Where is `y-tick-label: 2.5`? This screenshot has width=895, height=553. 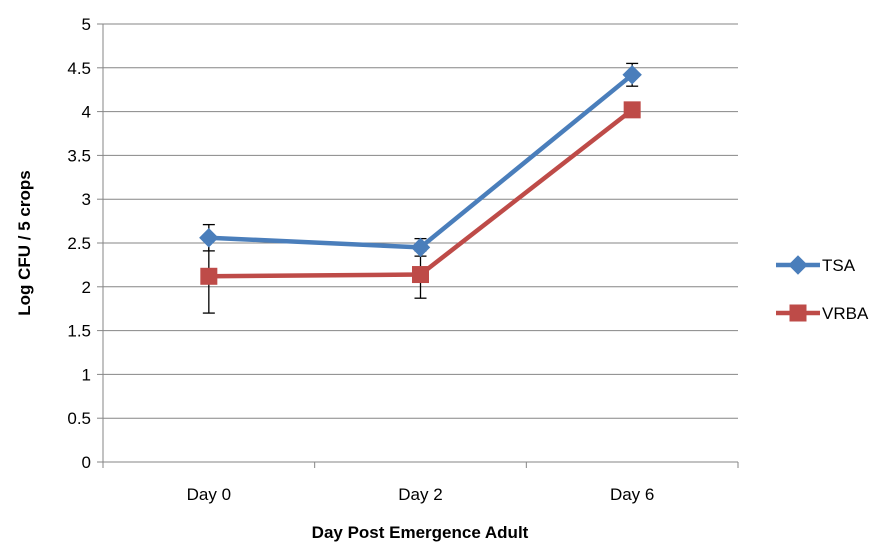
y-tick-label: 2.5 is located at coordinates (79, 243).